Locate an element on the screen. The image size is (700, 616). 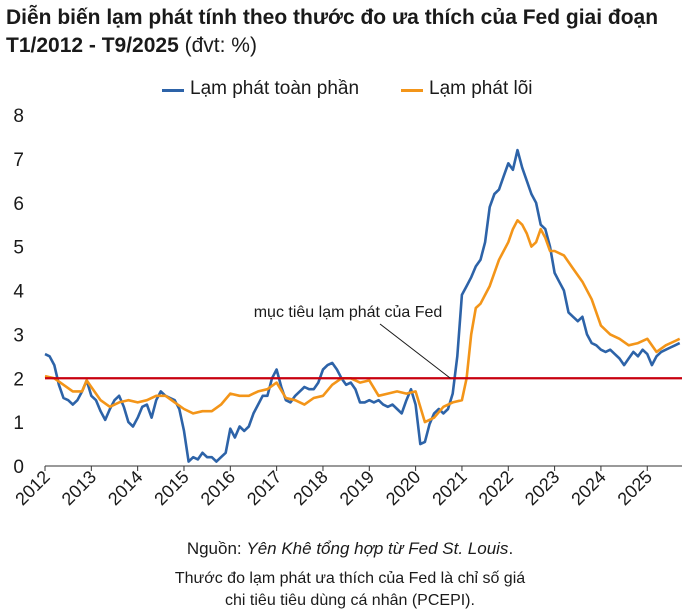
source-prefix: Nguồn: is located at coordinates (216, 548).